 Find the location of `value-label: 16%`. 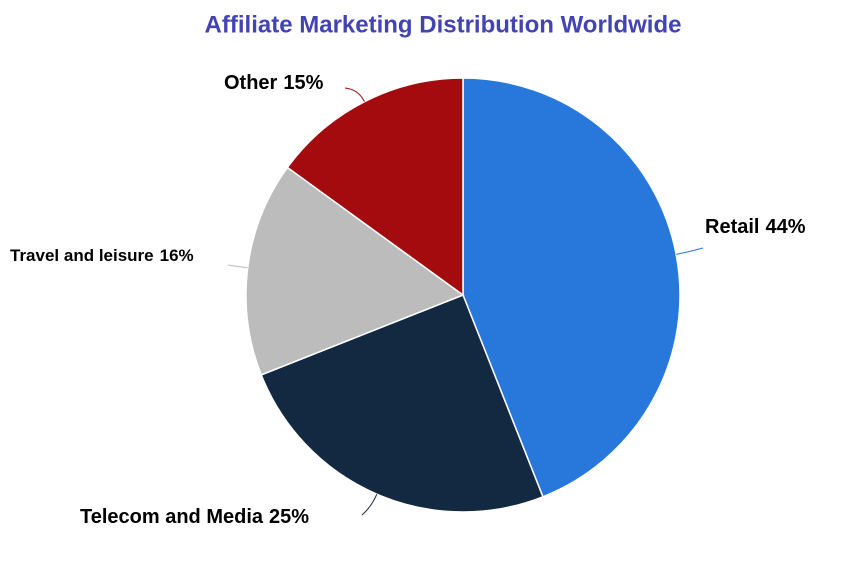

value-label: 16% is located at coordinates (177, 255).